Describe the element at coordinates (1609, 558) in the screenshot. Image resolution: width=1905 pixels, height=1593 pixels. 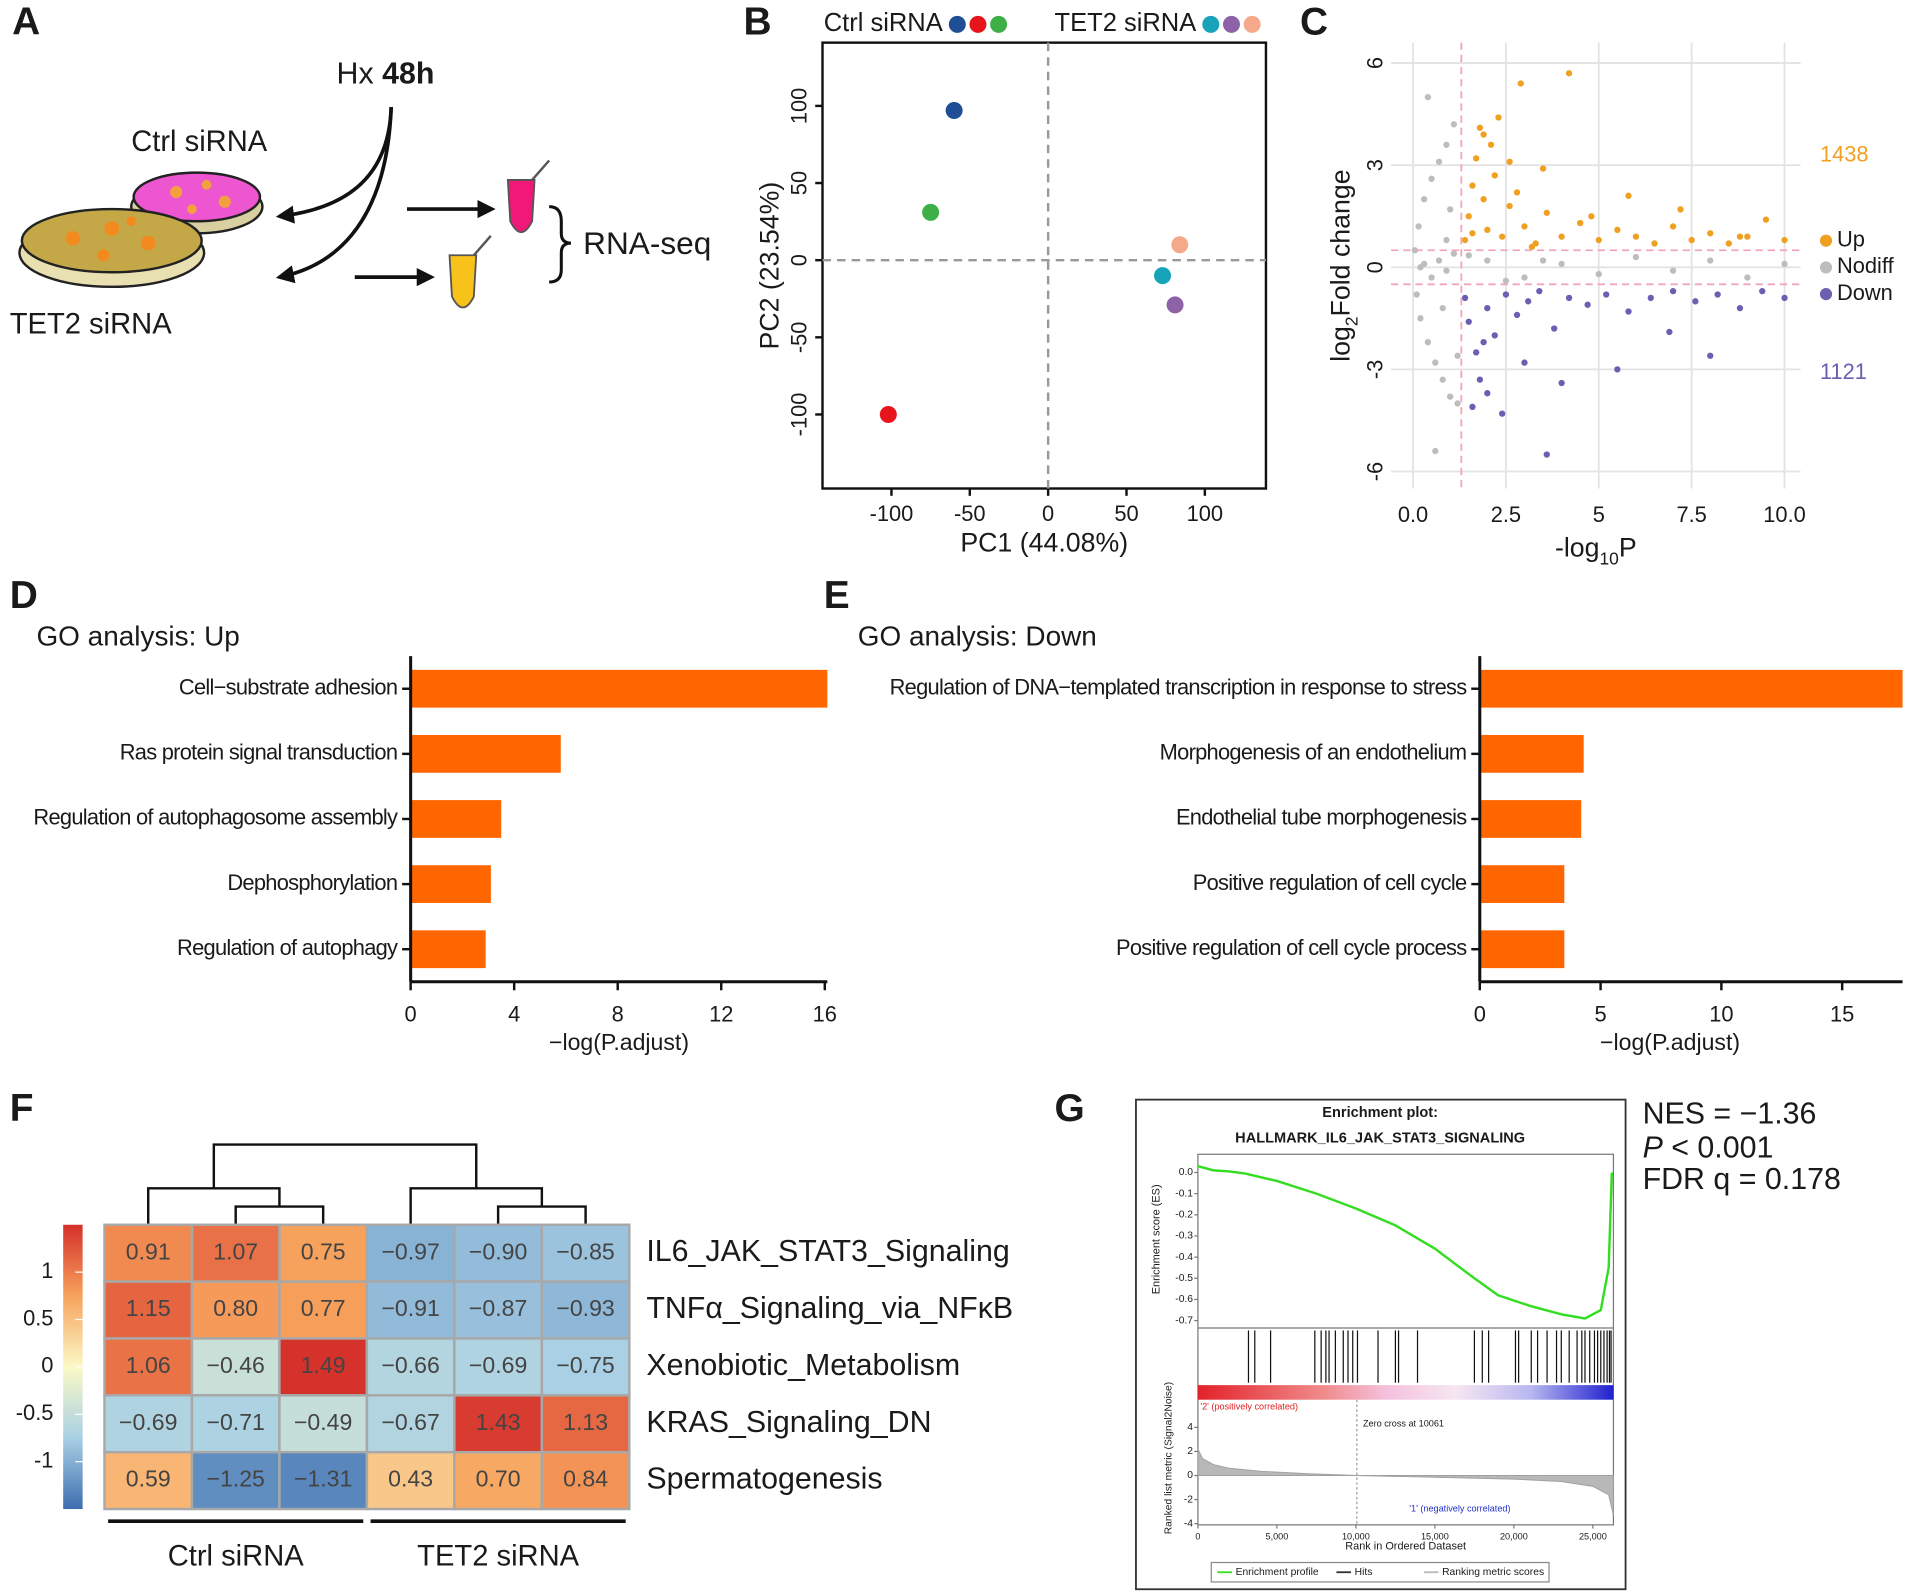
I see `axis-title-sub: 10` at that location.